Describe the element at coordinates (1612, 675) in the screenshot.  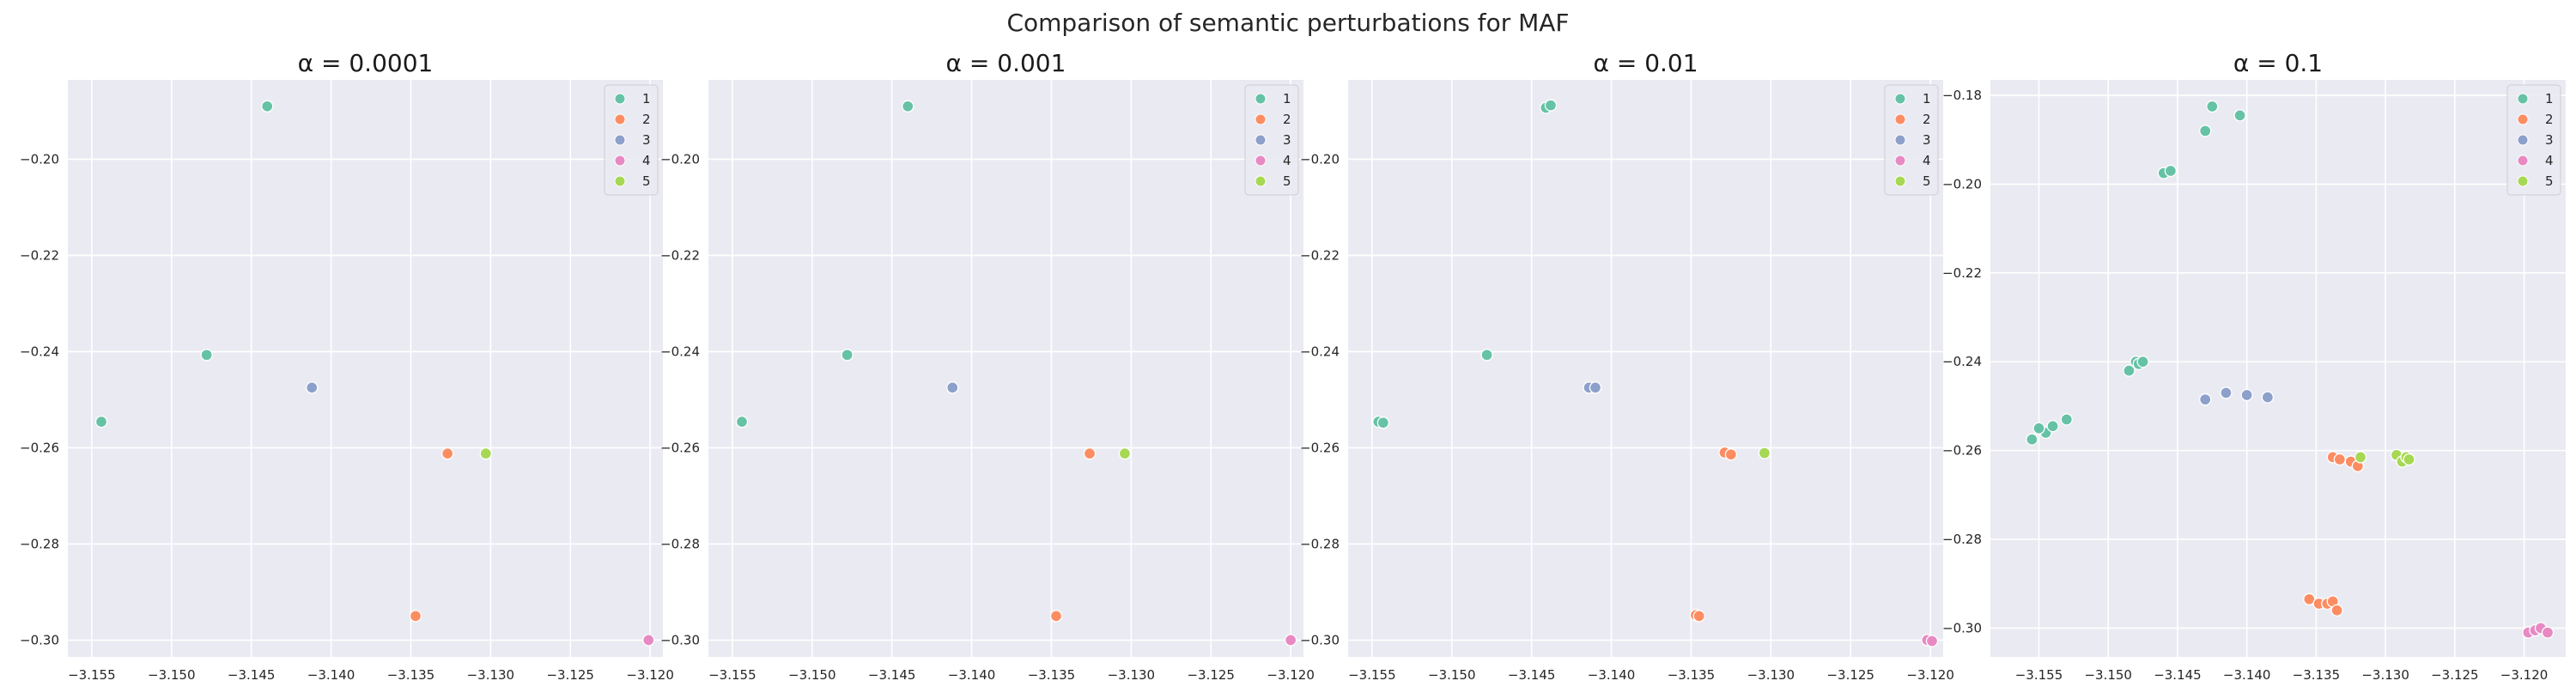
I see `x-tick-label: −3.140` at that location.